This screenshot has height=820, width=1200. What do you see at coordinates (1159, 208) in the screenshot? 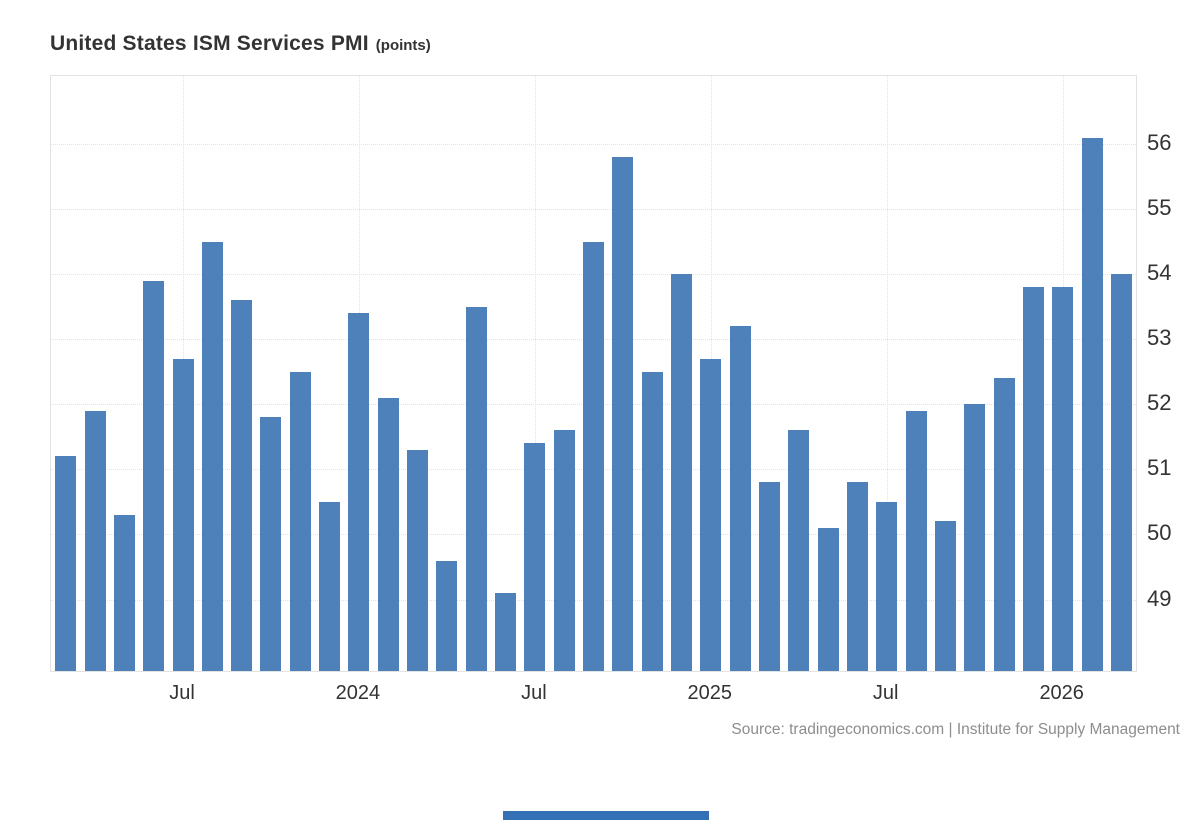
I see `y-tick-label: 55` at bounding box center [1159, 208].